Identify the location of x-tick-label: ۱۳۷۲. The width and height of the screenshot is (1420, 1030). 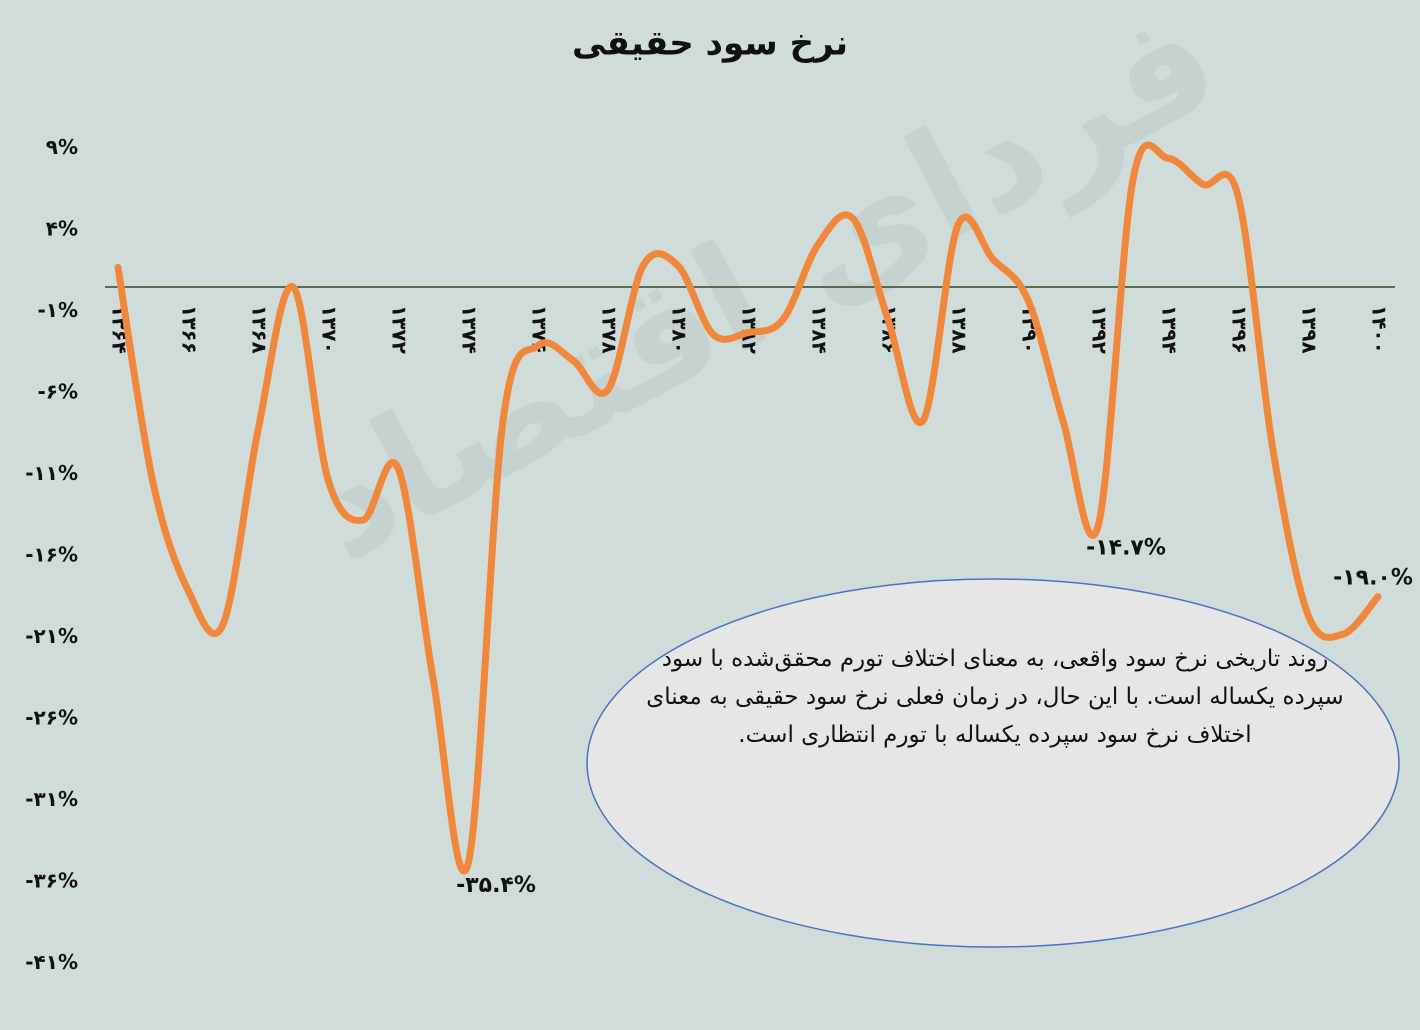
(400, 329).